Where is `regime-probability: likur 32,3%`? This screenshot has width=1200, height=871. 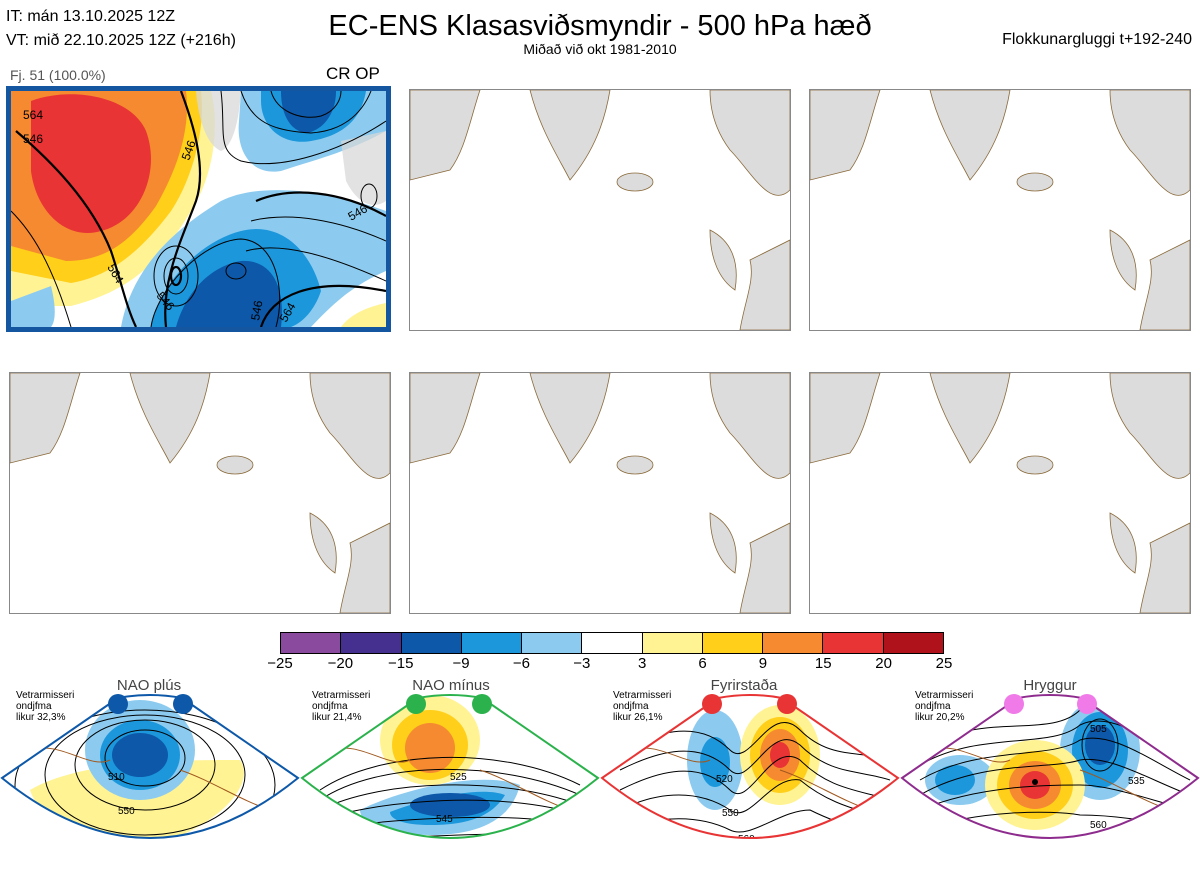
regime-probability: likur 32,3% is located at coordinates (41, 717).